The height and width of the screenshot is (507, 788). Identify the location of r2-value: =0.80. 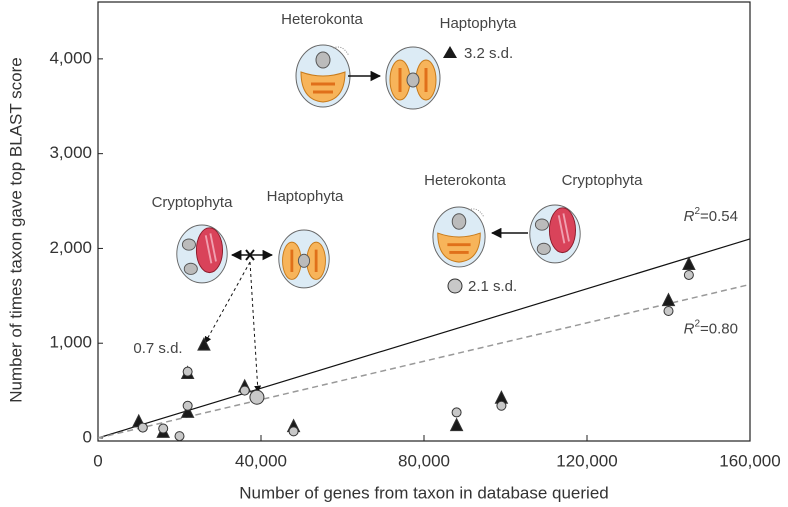
(719, 328).